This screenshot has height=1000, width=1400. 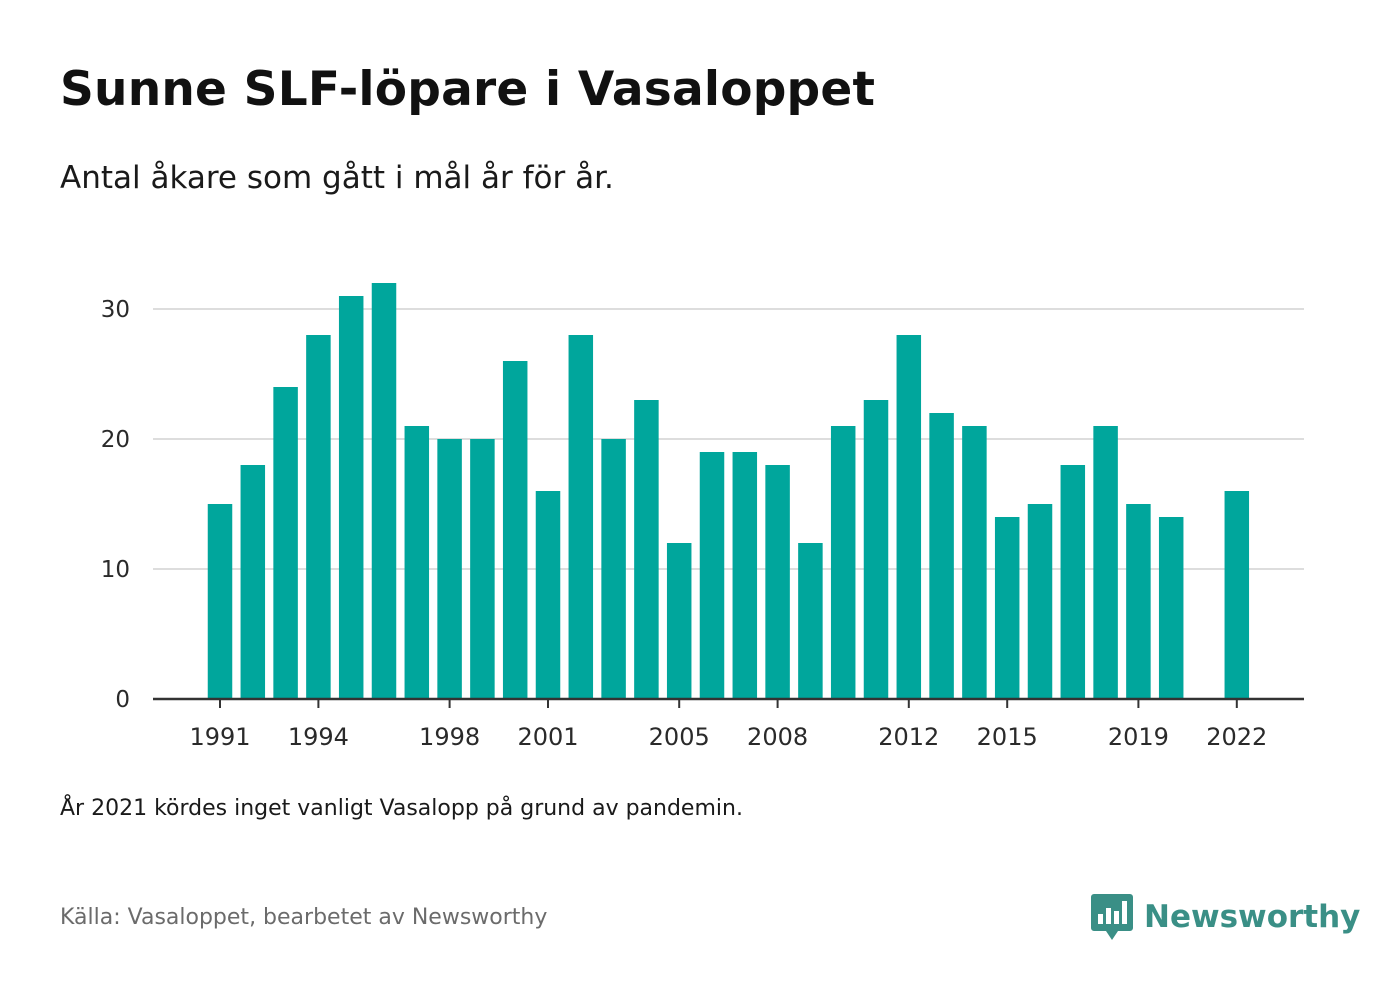 I want to click on bar-1997, so click(x=417, y=562).